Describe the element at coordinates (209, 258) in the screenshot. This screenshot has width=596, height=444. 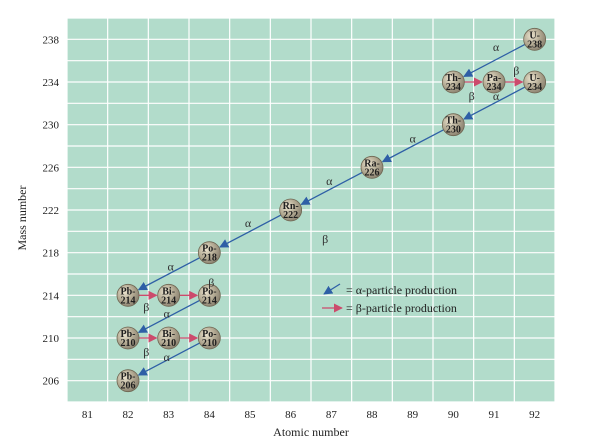
I see `nuclide-label: 218` at that location.